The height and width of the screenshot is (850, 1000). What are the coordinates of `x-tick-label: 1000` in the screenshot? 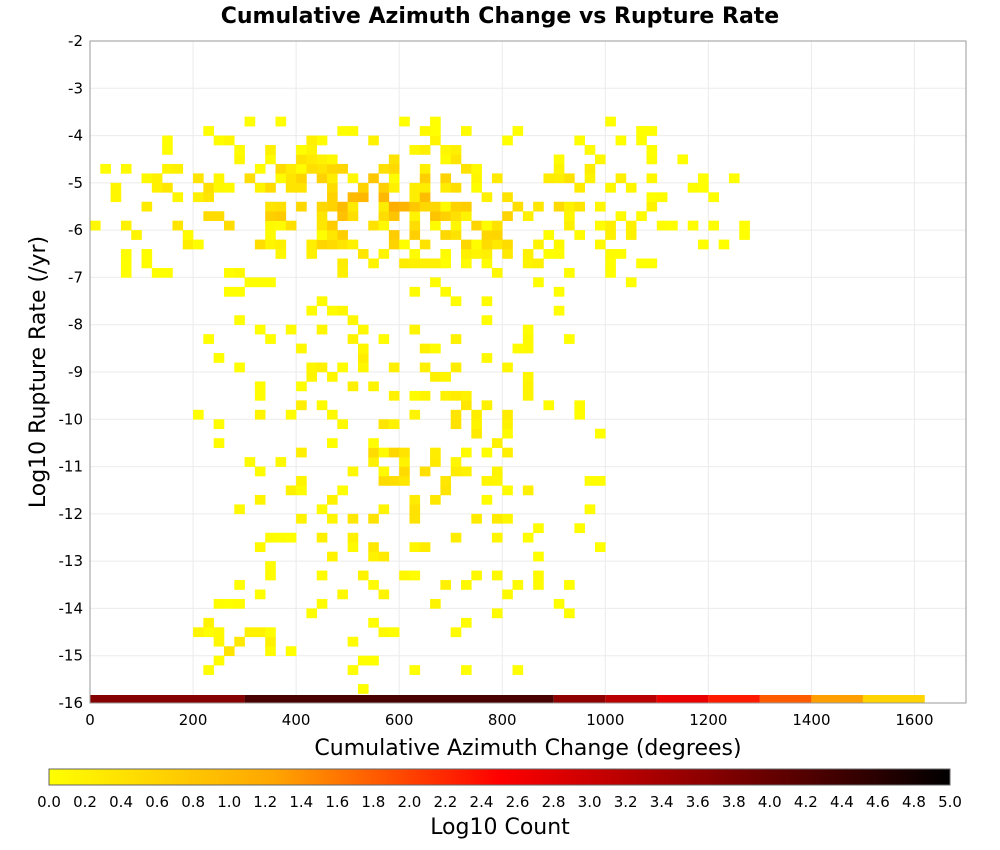 It's located at (605, 720).